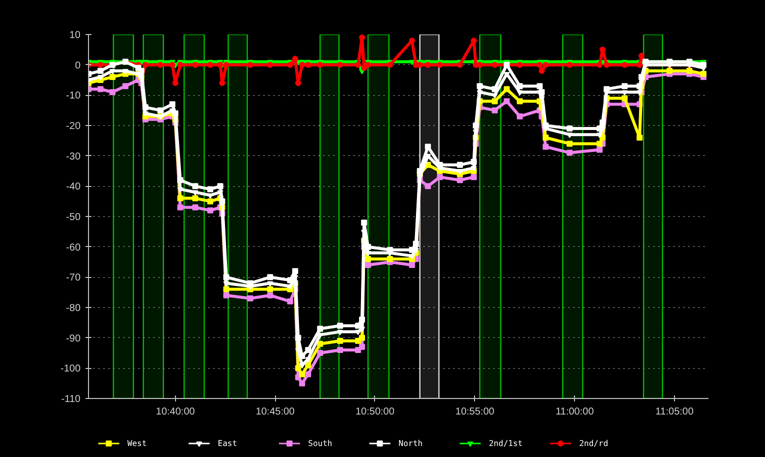 Image resolution: width=765 pixels, height=457 pixels. Describe the element at coordinates (75, 35) in the screenshot. I see `y-tick-label: 10` at that location.